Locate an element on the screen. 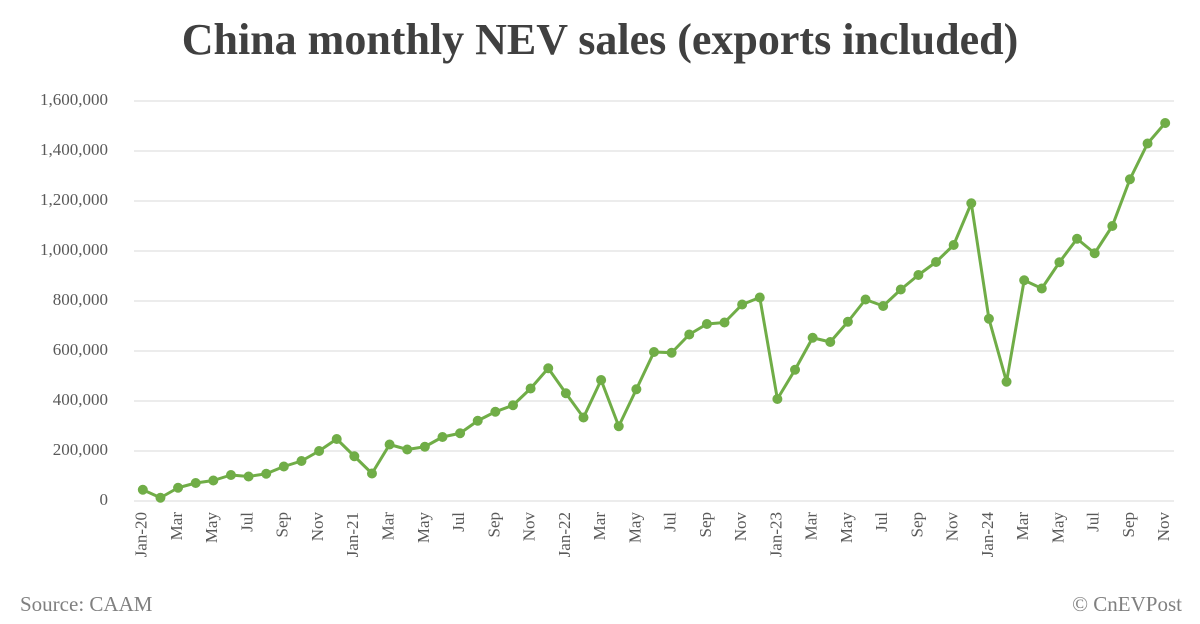  source: Source: CAAM is located at coordinates (86, 604).